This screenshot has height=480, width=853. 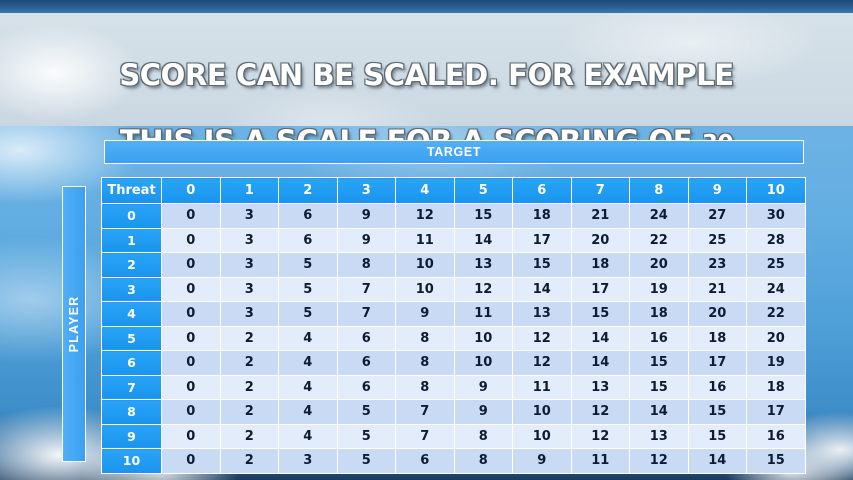 What do you see at coordinates (74, 324) in the screenshot?
I see `player-axis-label: PLAYER` at bounding box center [74, 324].